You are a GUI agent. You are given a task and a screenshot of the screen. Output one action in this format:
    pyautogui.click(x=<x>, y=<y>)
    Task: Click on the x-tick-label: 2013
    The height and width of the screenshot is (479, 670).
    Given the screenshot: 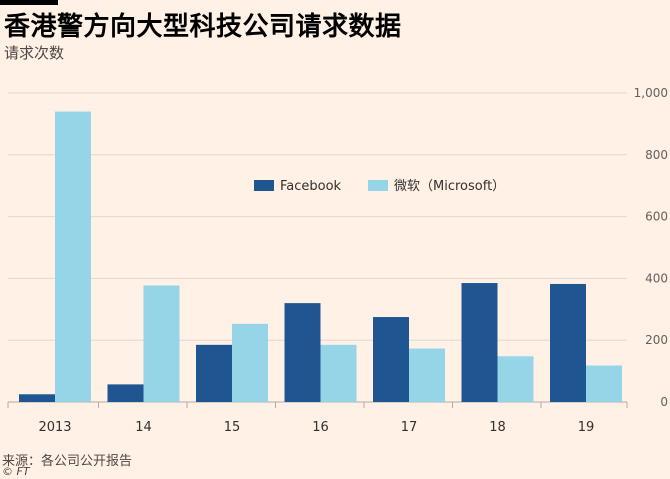 What is the action you would take?
    pyautogui.click(x=54, y=427)
    